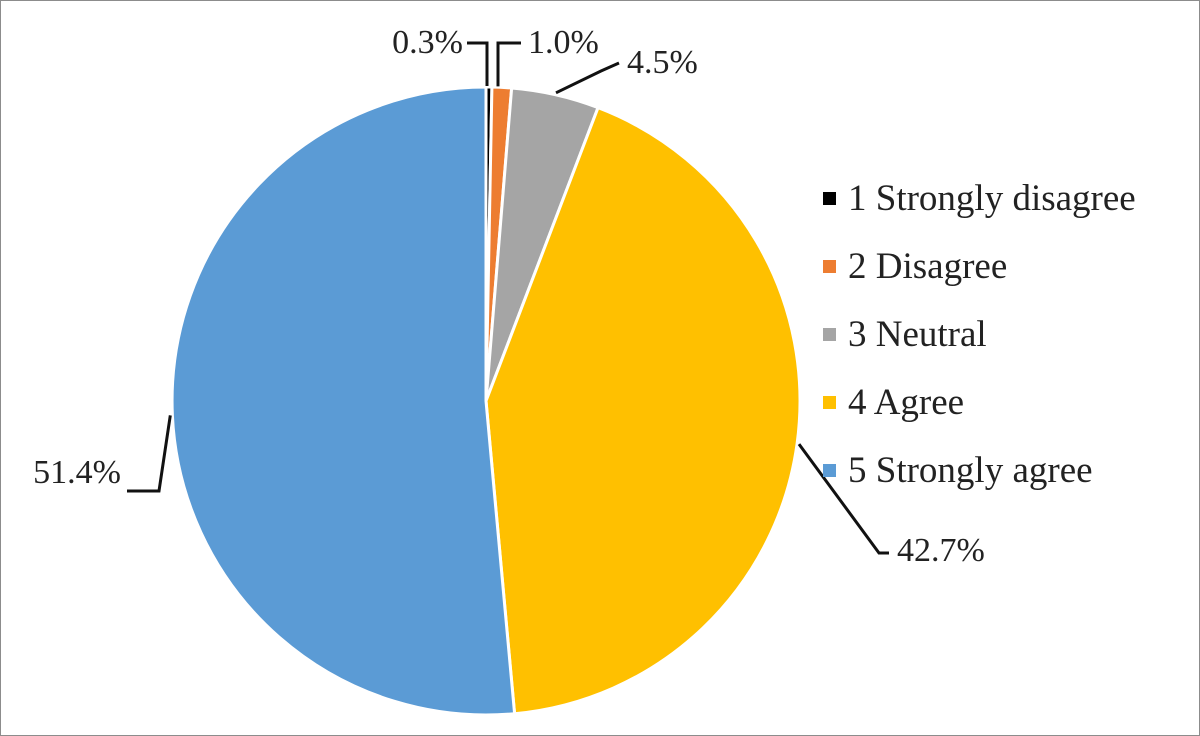  I want to click on legend-label: 2 Disagree, so click(928, 266).